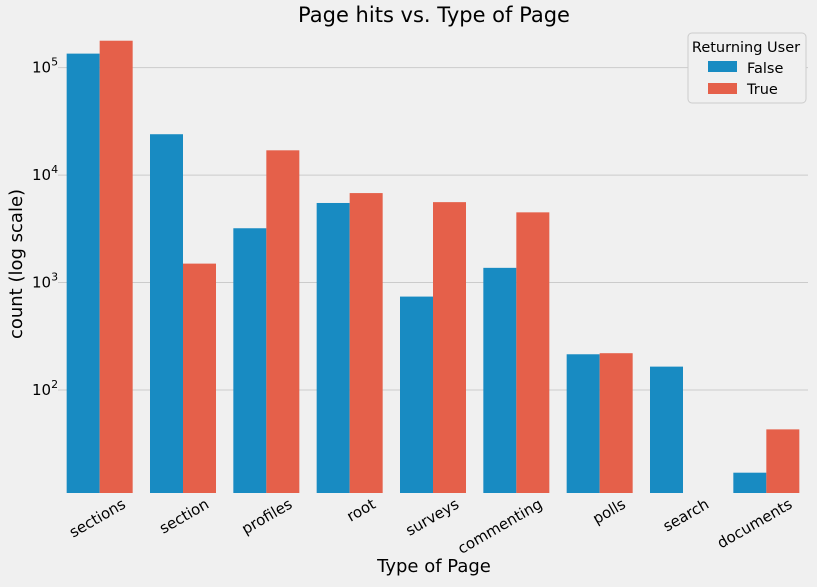 This screenshot has width=817, height=587. Describe the element at coordinates (45, 66) in the screenshot. I see `y-tick-label: 10⁵` at that location.